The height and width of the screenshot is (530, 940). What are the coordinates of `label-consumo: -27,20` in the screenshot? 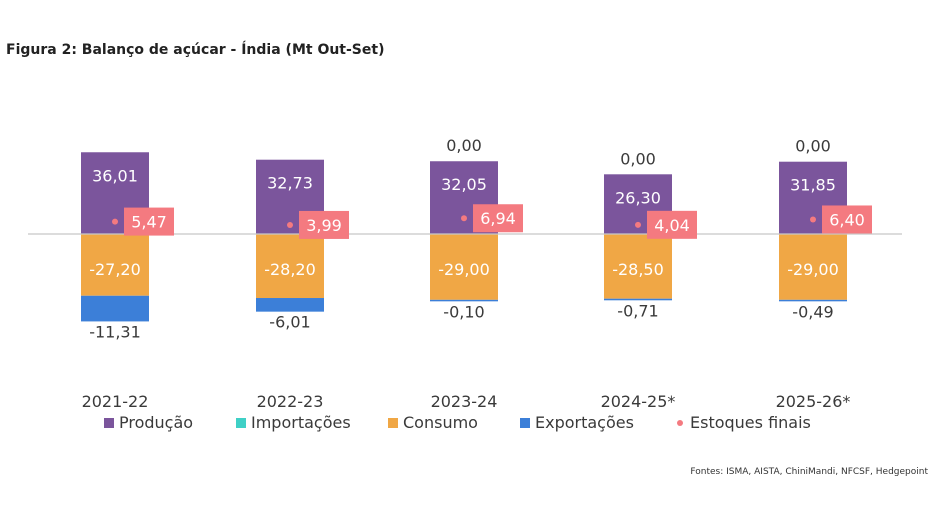 It's located at (115, 269).